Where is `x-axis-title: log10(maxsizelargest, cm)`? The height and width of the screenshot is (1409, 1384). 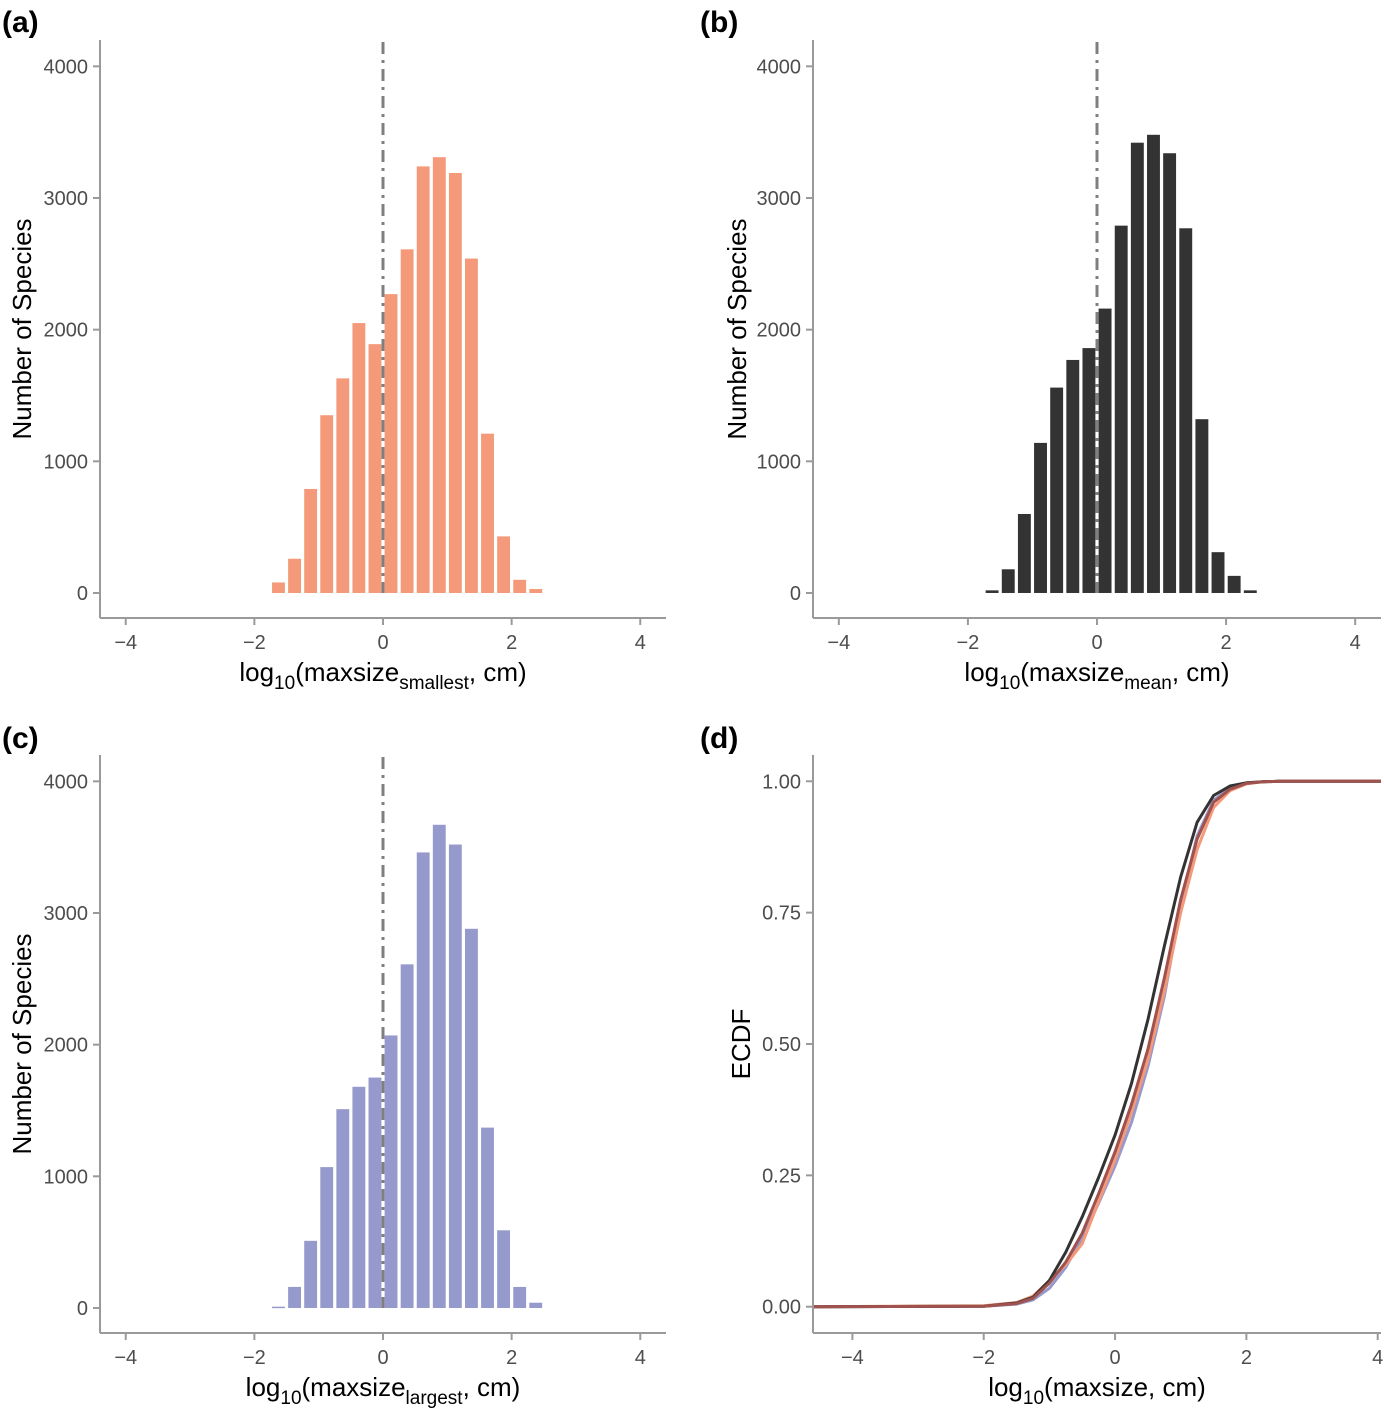
x-axis-title: log10(maxsizelargest, cm) is located at coordinates (383, 1390).